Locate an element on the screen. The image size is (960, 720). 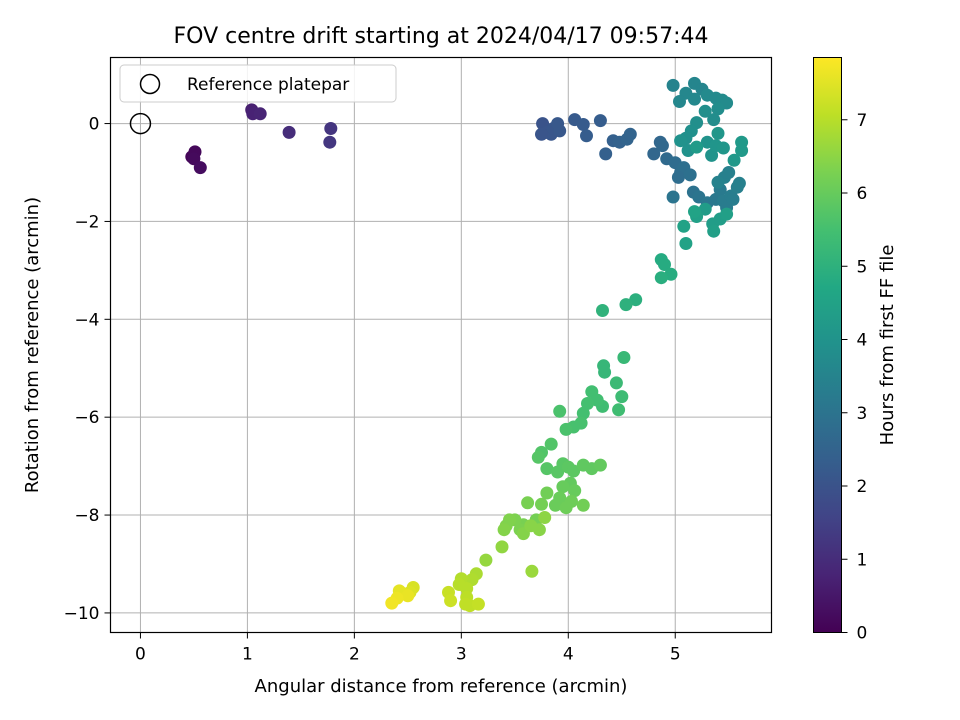
colorbar-tick-label: 5 is located at coordinates (862, 267).